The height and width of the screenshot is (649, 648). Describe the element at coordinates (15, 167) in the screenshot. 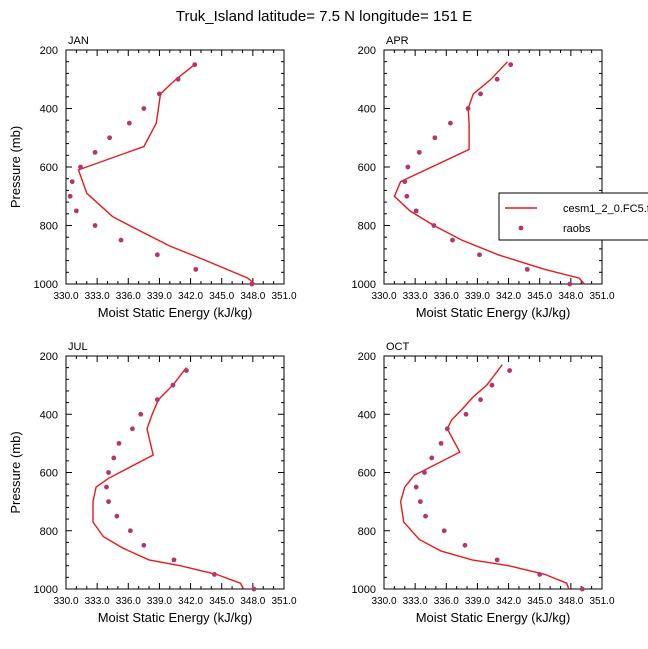

I see `y-axis-label: Pressure (mb)` at that location.